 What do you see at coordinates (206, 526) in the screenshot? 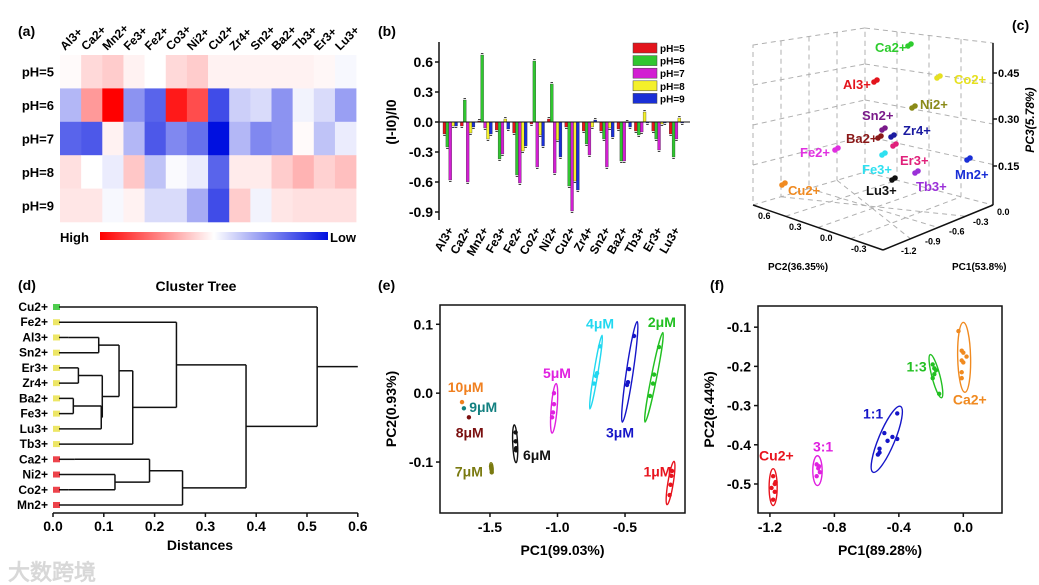
I see `x-tick-label: 0.3` at bounding box center [206, 526].